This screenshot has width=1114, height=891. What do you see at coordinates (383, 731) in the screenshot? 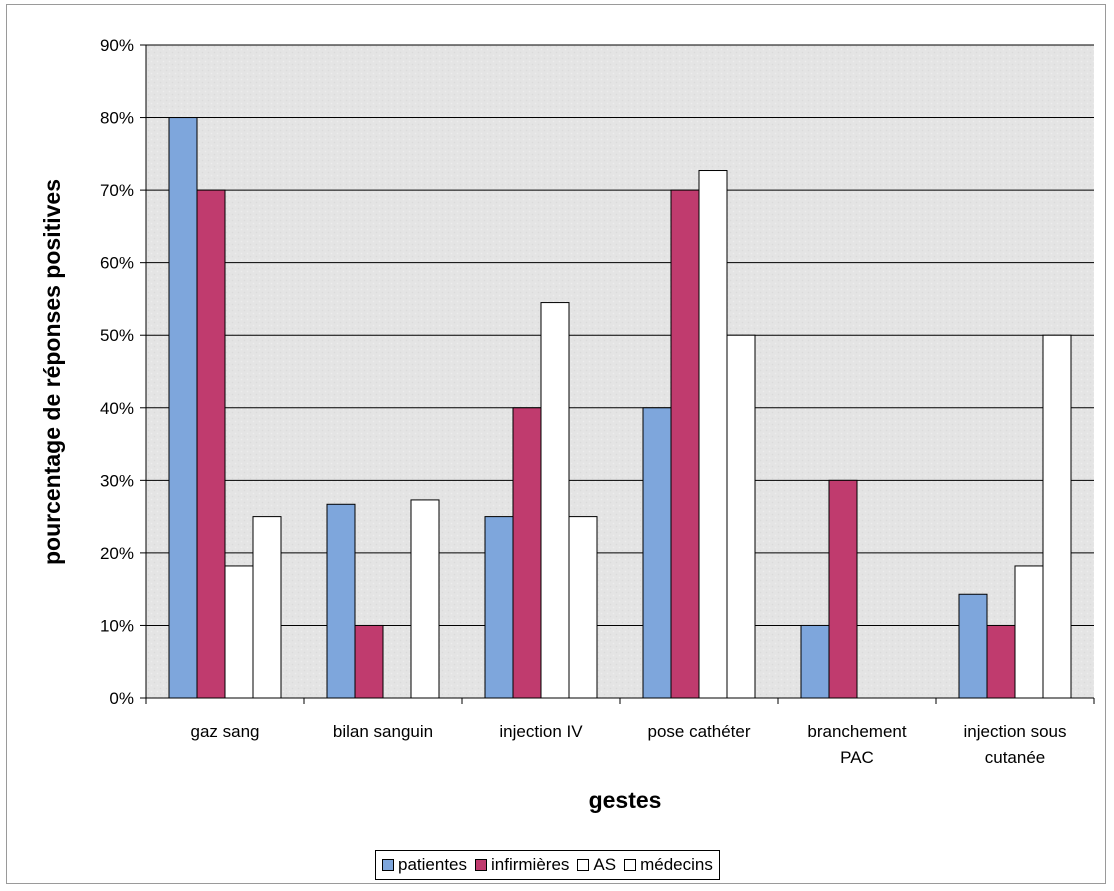
I see `x-tick-label: bilan sanguin` at bounding box center [383, 731].